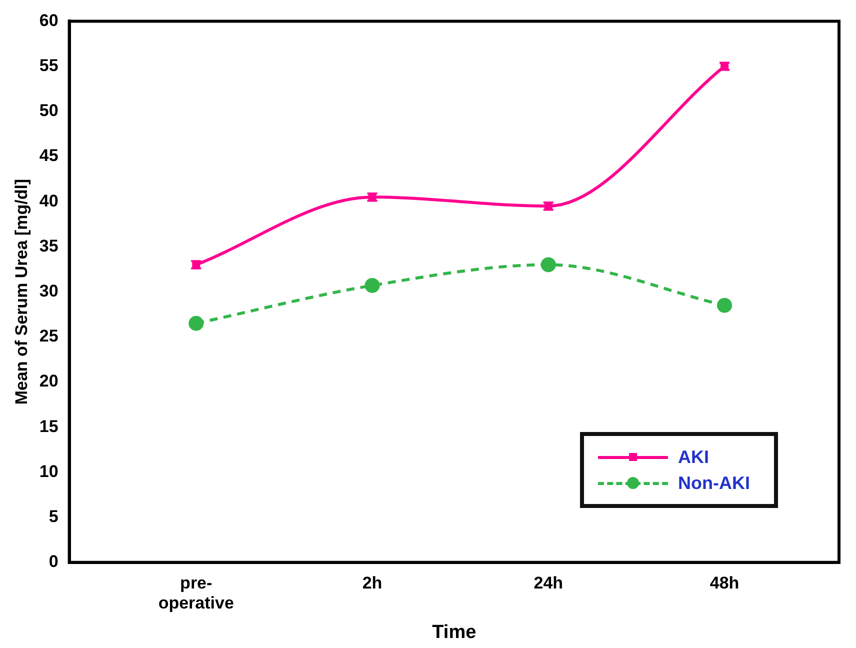 This screenshot has width=856, height=648. I want to click on y-tick-label: 55, so click(48, 65).